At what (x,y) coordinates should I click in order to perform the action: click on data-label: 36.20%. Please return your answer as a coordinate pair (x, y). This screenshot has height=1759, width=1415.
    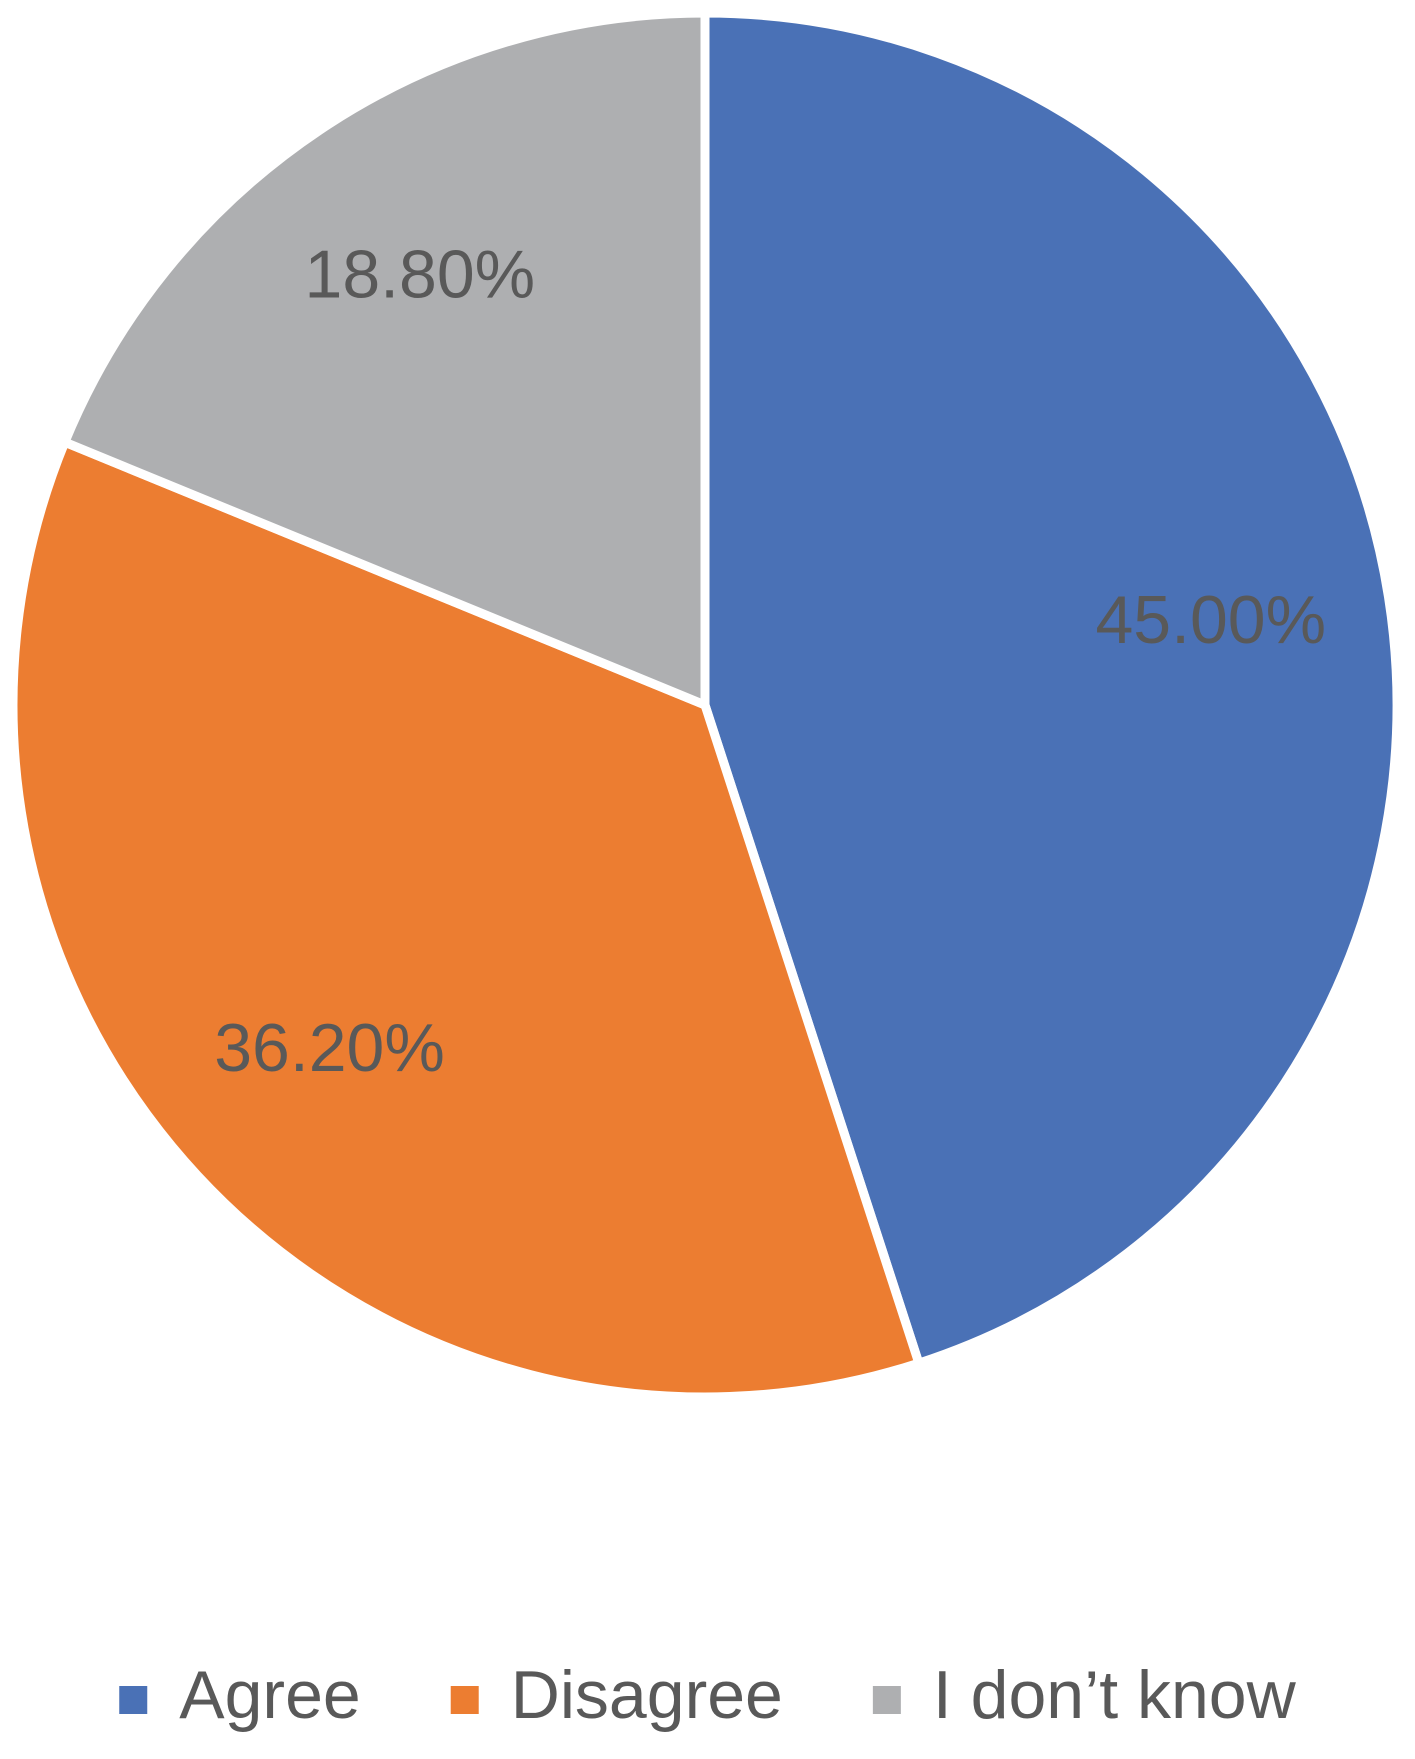
    Looking at the image, I should click on (329, 1048).